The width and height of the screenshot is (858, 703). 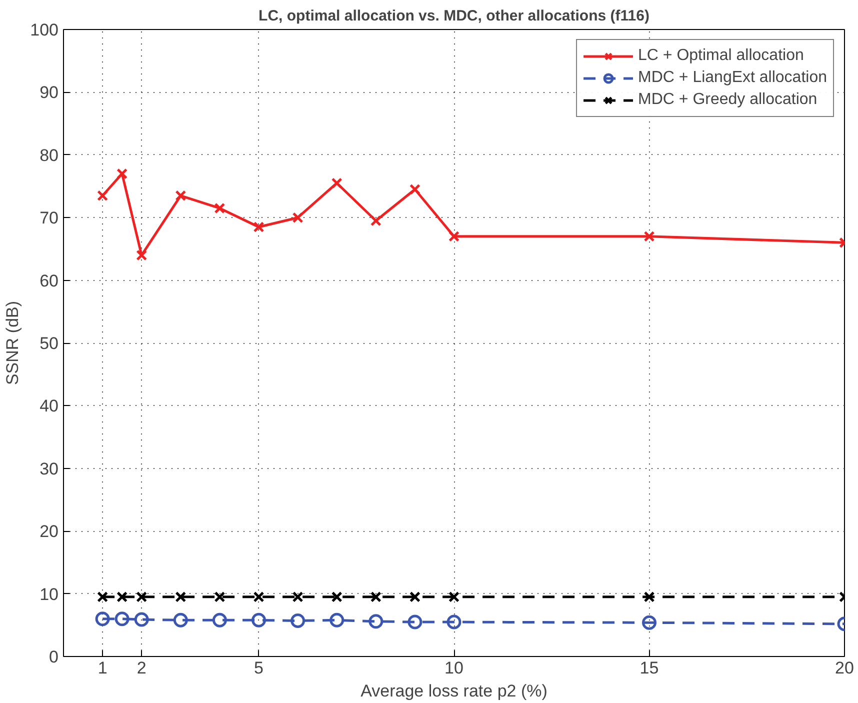 I want to click on y-tick-label: 50, so click(x=49, y=343).